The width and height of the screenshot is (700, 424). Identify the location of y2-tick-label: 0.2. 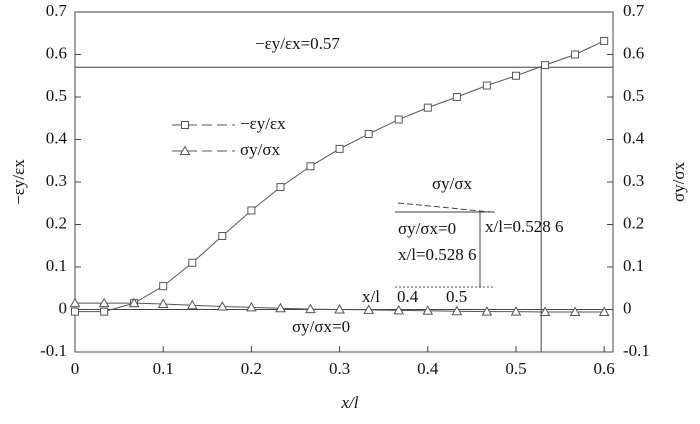
(633, 222).